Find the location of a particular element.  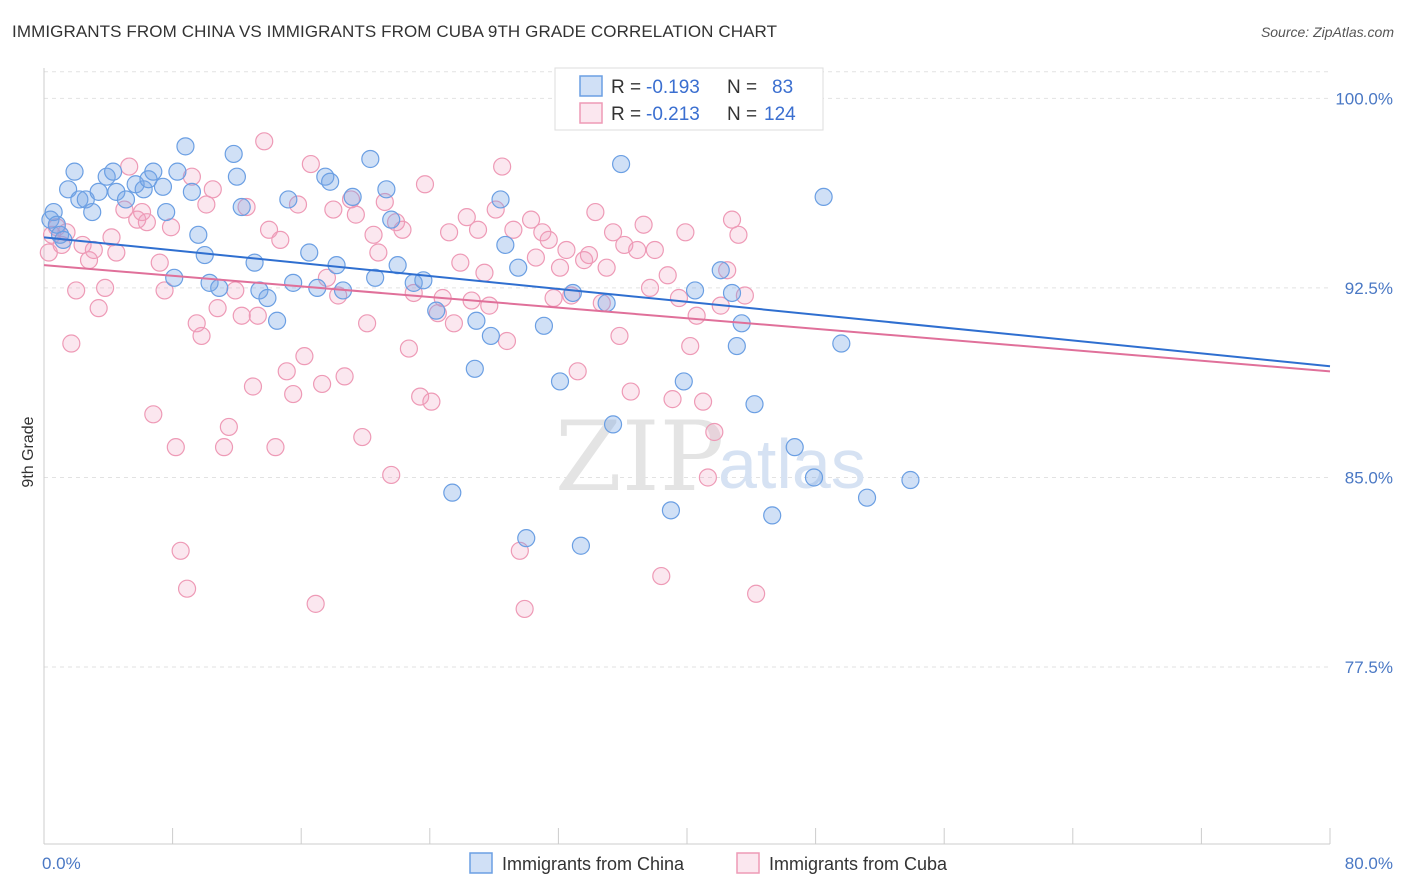

x-tick-label-max: 80.0% is located at coordinates (1369, 863).